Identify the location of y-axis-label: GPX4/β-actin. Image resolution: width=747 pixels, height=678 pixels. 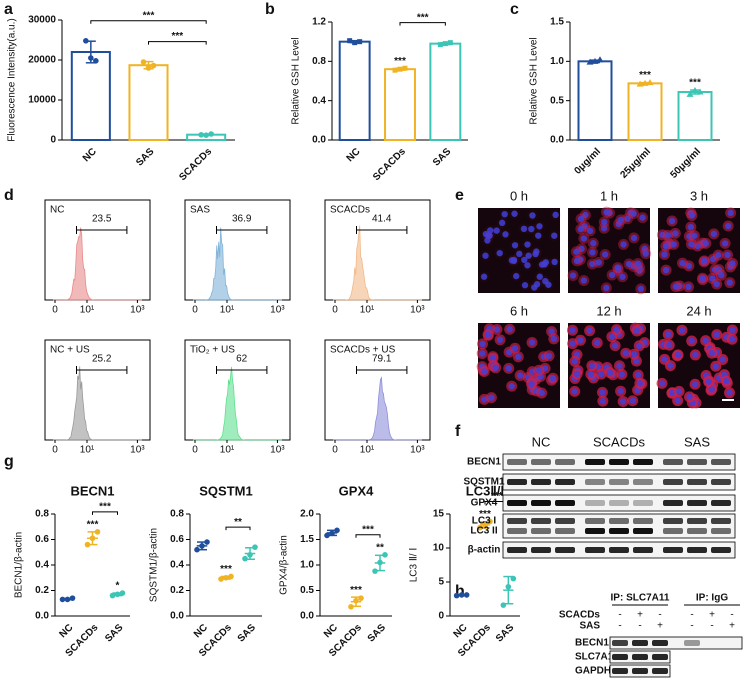
(284, 565).